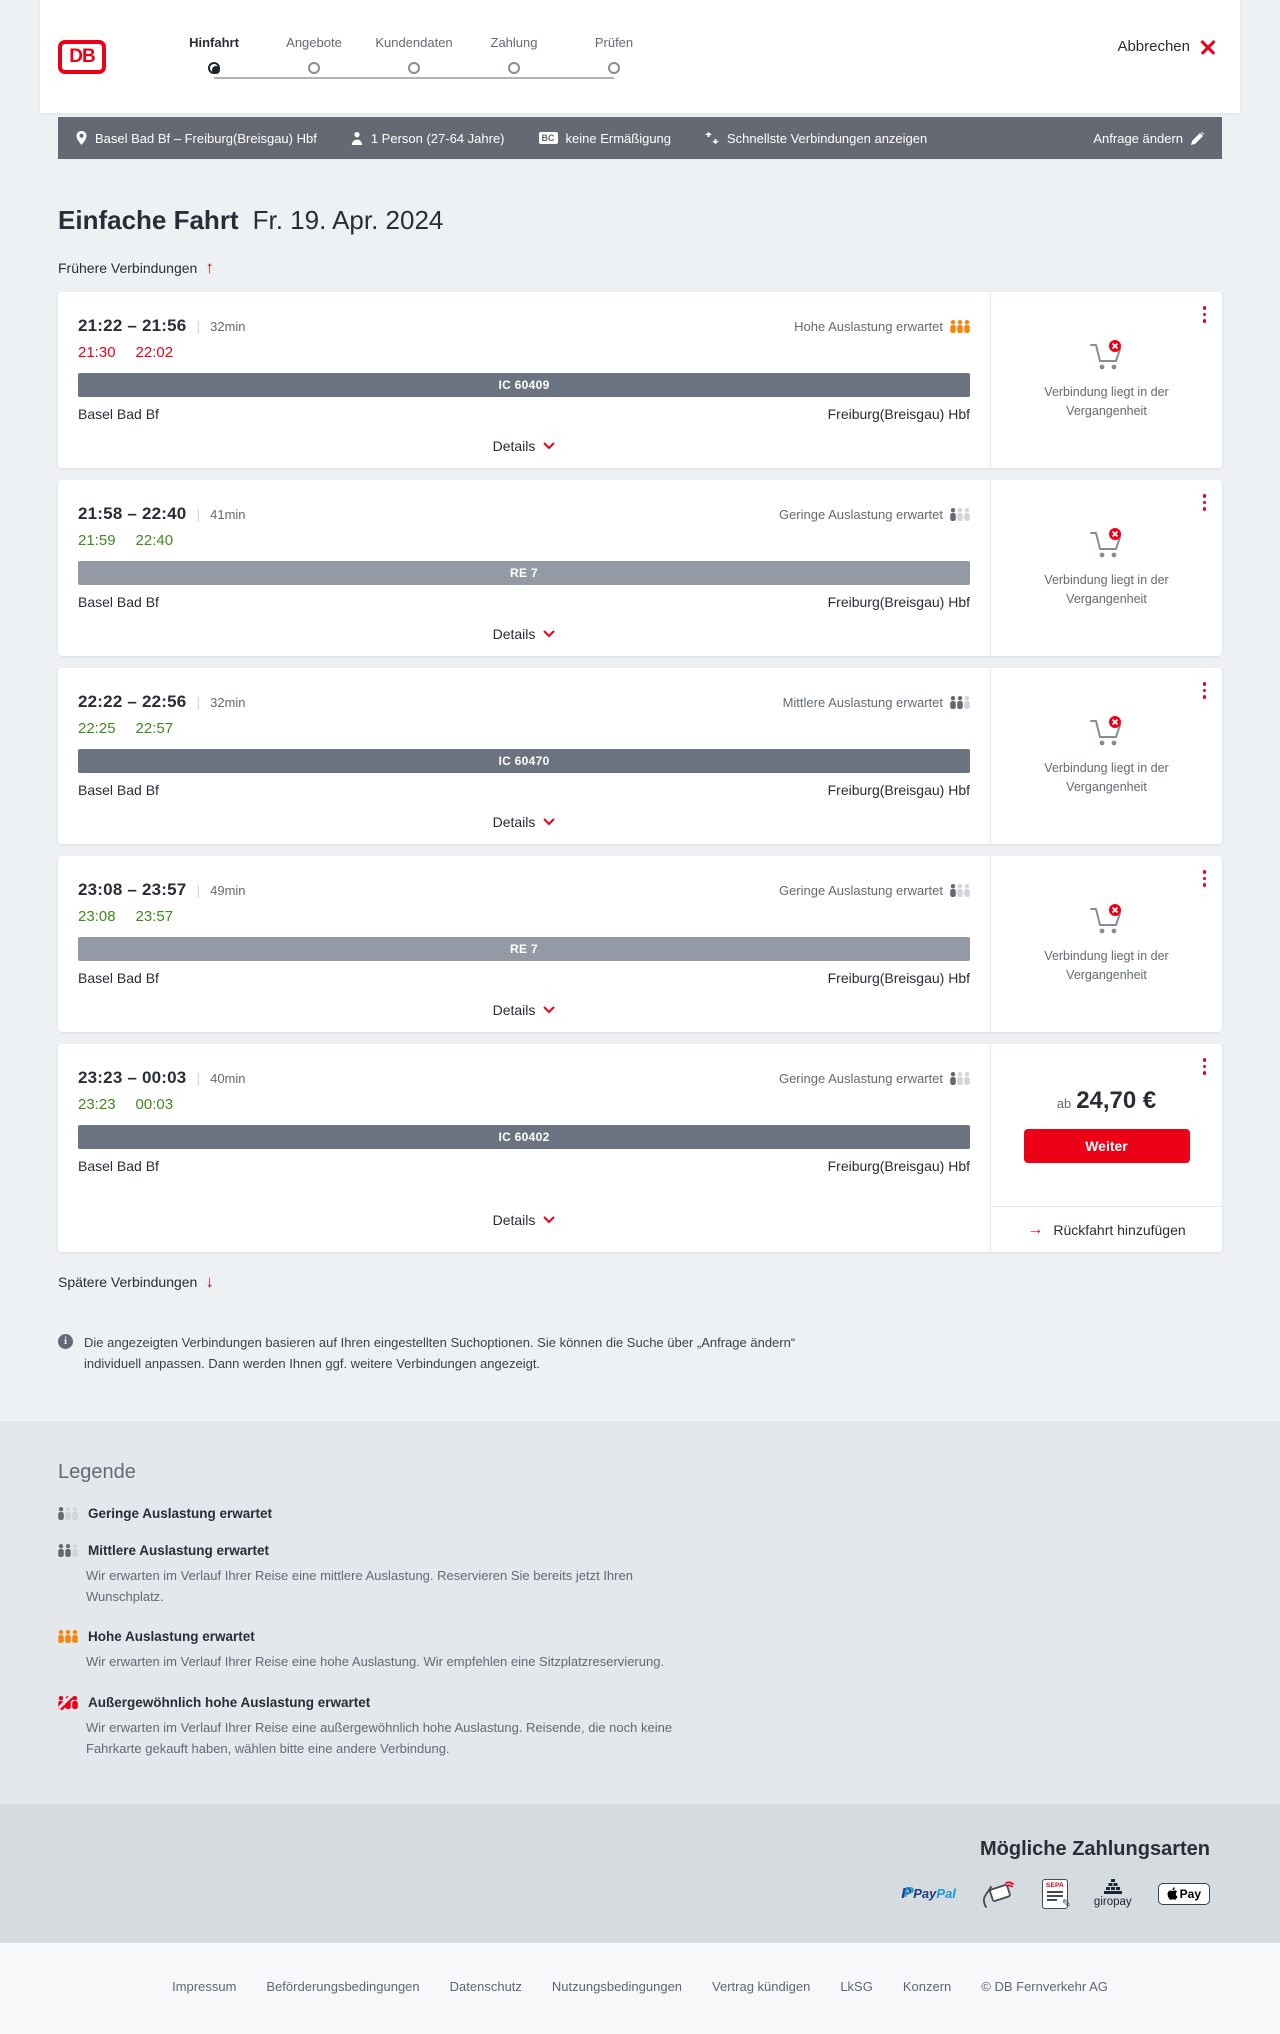  I want to click on legend-item-low: Geringe Auslastung erwartet, so click(640, 1513).